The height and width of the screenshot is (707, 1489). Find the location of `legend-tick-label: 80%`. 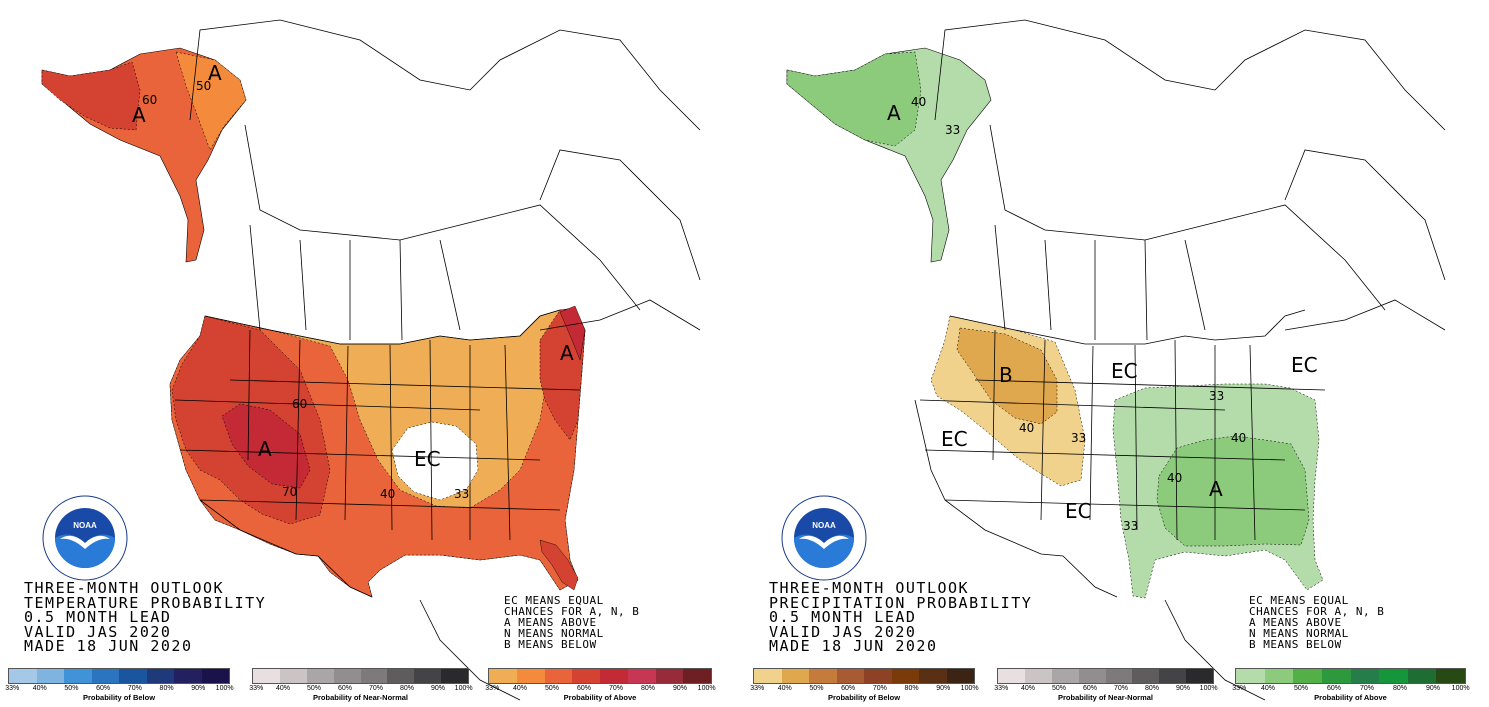

legend-tick-label: 80% is located at coordinates (1152, 688).